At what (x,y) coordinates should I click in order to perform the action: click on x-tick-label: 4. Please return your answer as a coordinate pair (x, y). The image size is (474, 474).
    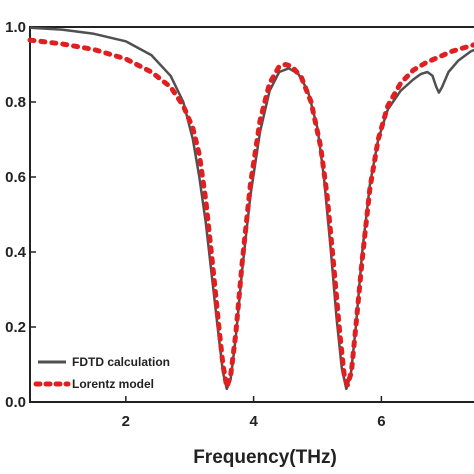
    Looking at the image, I should click on (253, 421).